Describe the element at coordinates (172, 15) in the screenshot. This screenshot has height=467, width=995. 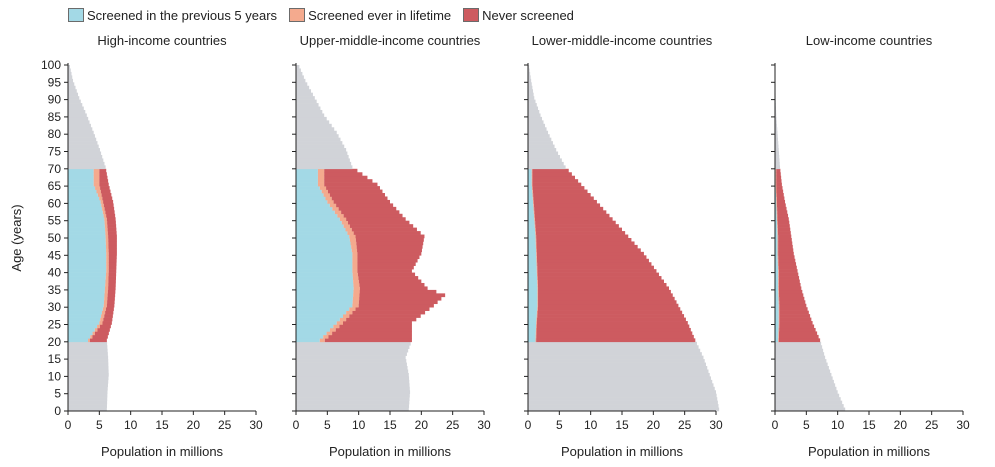
I see `legend-item-screened-5y: Screened in the previous 5 years` at that location.